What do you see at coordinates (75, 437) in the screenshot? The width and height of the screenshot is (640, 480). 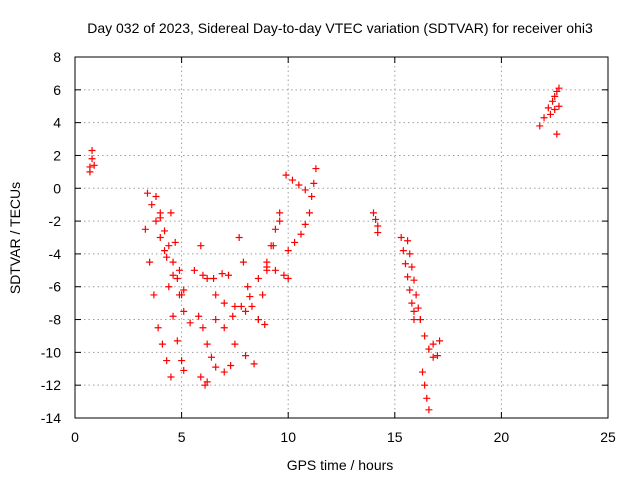 I see `x-tick-label: 0` at bounding box center [75, 437].